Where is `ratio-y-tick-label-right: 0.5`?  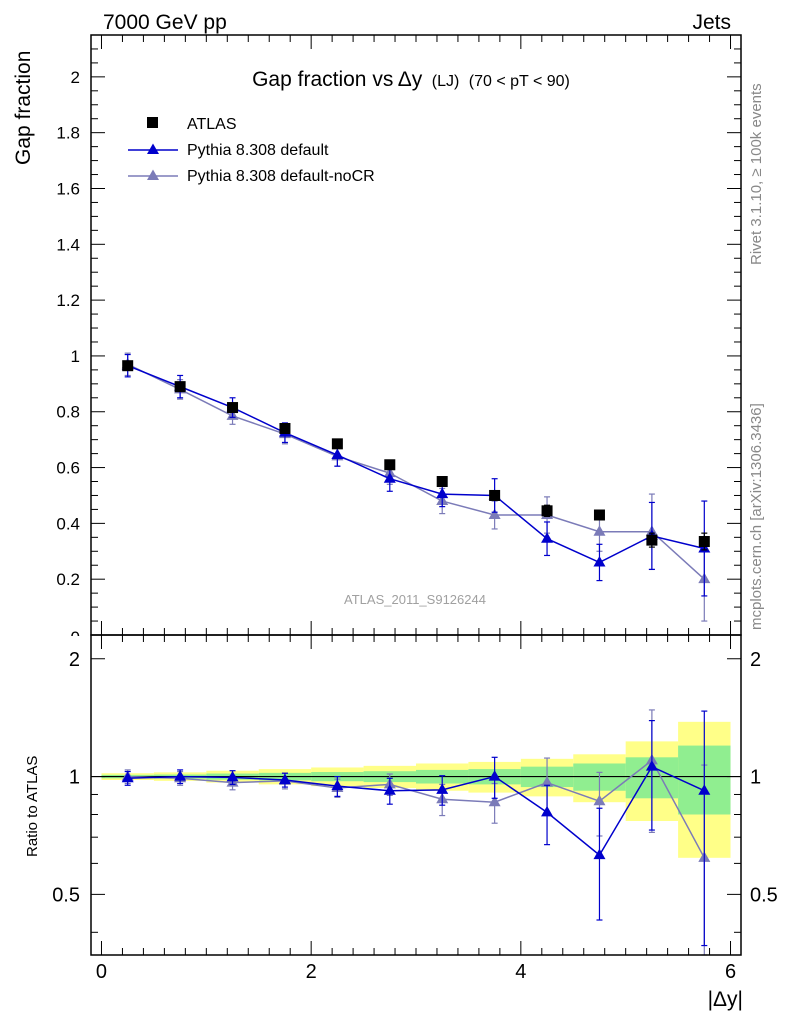 ratio-y-tick-label-right: 0.5 is located at coordinates (764, 895).